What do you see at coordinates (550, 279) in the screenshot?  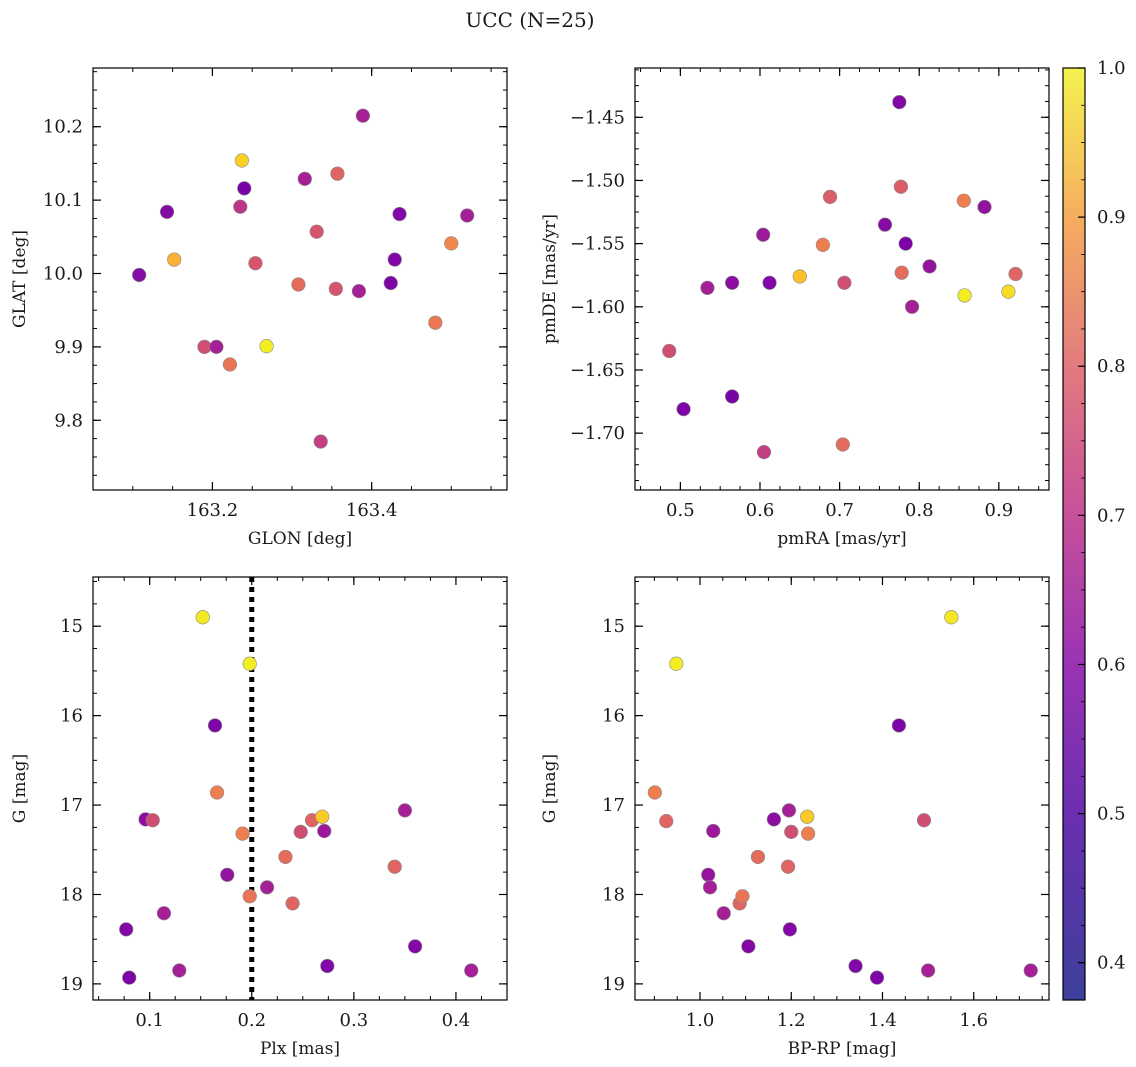 I see `y-axis-label: pmDE [mas/yr]` at bounding box center [550, 279].